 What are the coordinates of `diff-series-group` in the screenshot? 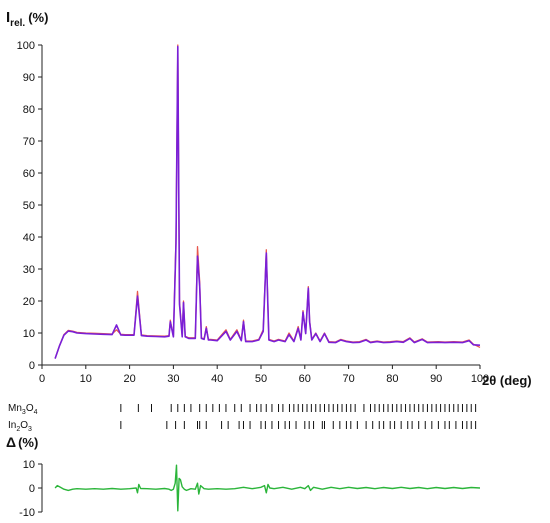 It's located at (267, 488).